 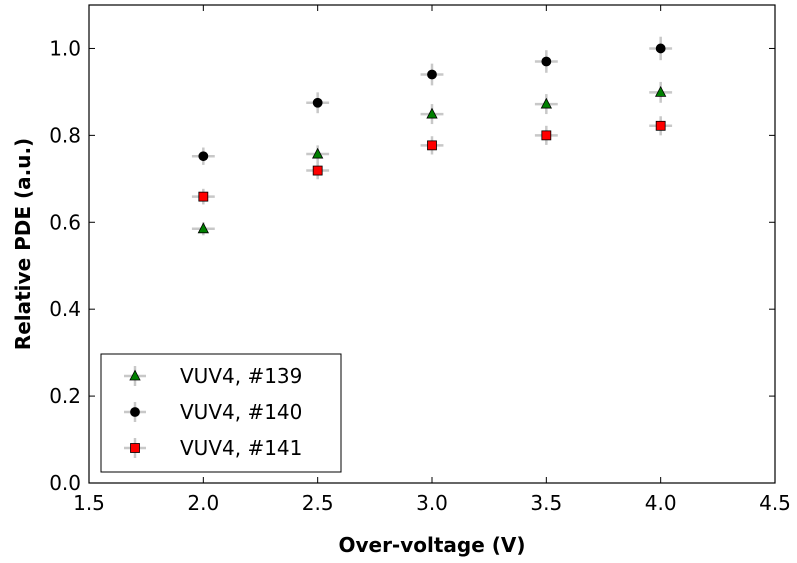 What do you see at coordinates (546, 503) in the screenshot?
I see `x-tick-label: 3.5` at bounding box center [546, 503].